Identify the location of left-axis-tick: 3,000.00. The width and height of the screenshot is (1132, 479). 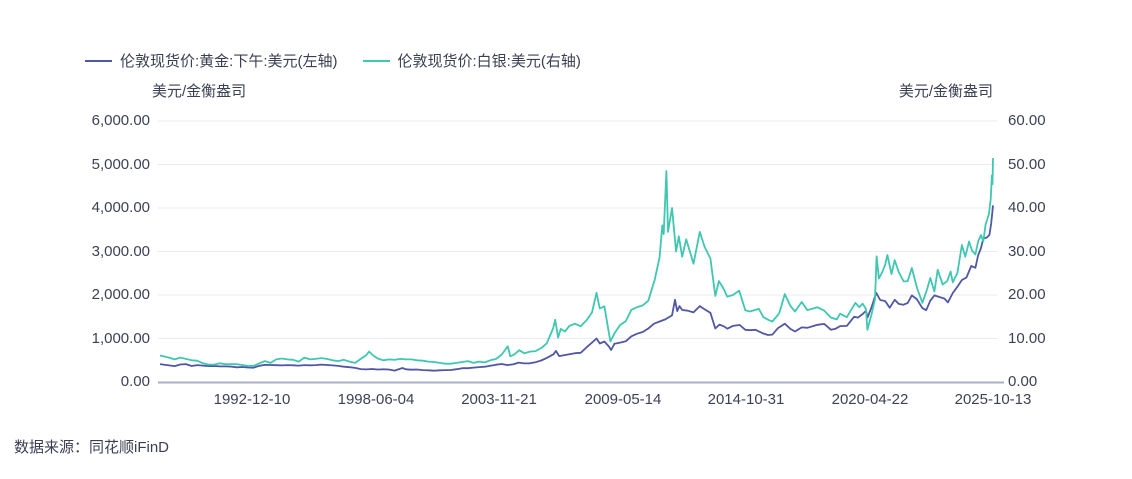
(120, 251).